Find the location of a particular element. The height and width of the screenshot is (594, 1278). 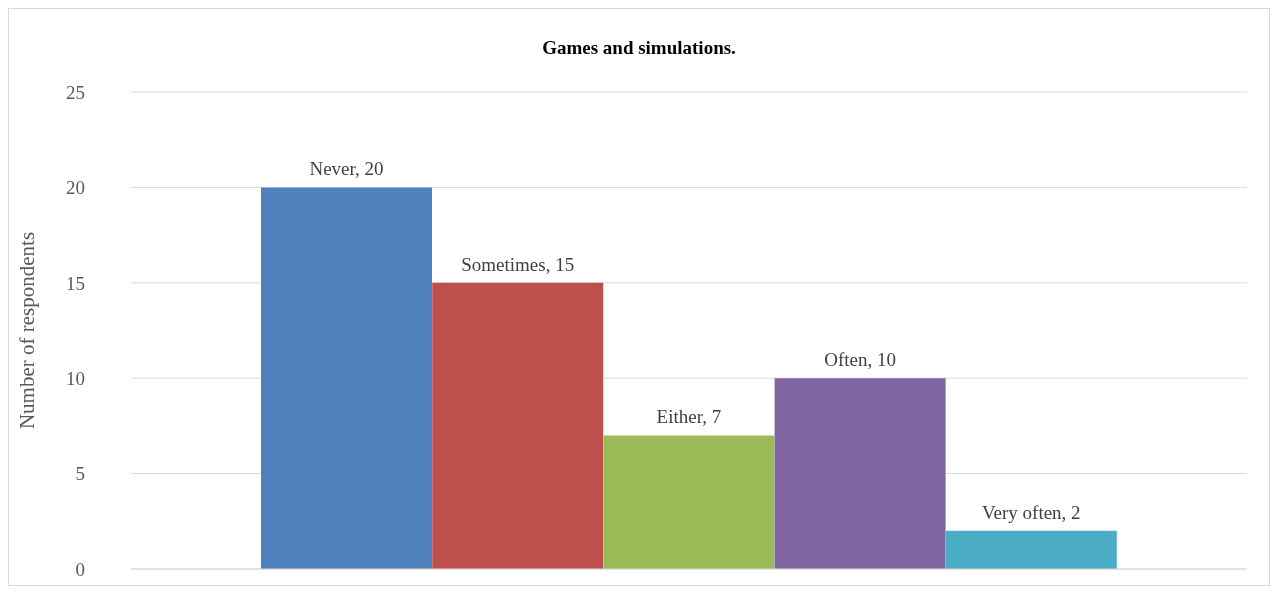

data-label: Sometimes, 15 is located at coordinates (518, 264).